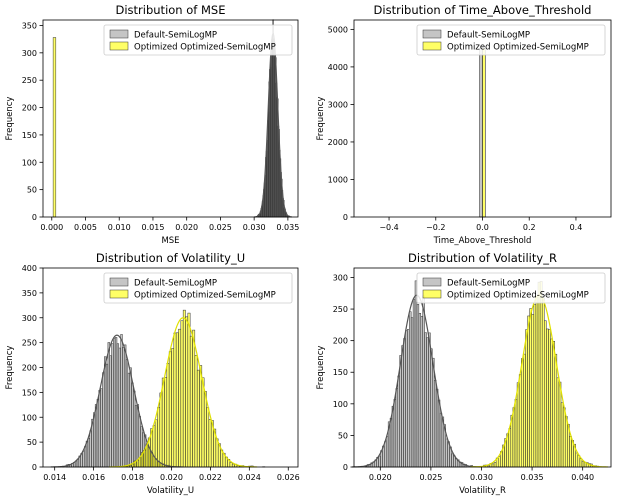 Image resolution: width=627 pixels, height=500 pixels. I want to click on y-tick-label: 5000, so click(338, 29).